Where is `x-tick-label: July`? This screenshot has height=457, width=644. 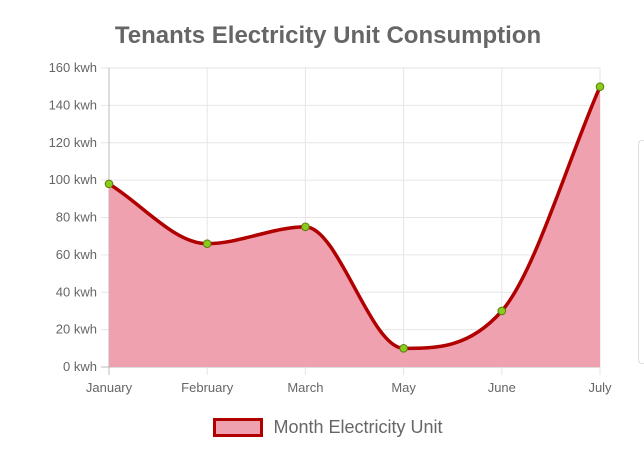 x-tick-label: July is located at coordinates (600, 387).